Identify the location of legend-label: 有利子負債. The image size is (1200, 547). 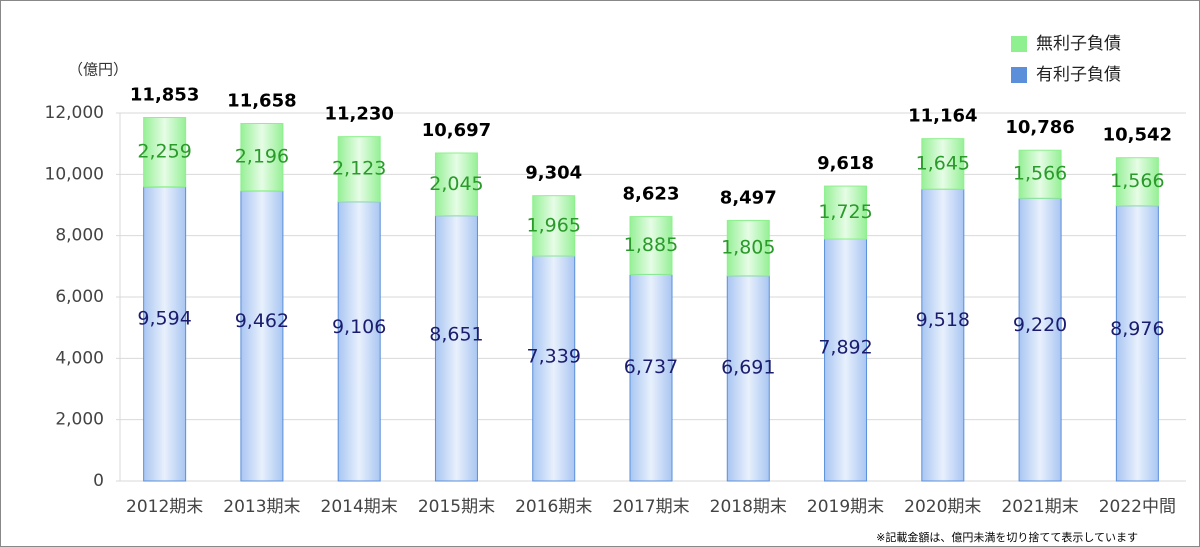
(1078, 75).